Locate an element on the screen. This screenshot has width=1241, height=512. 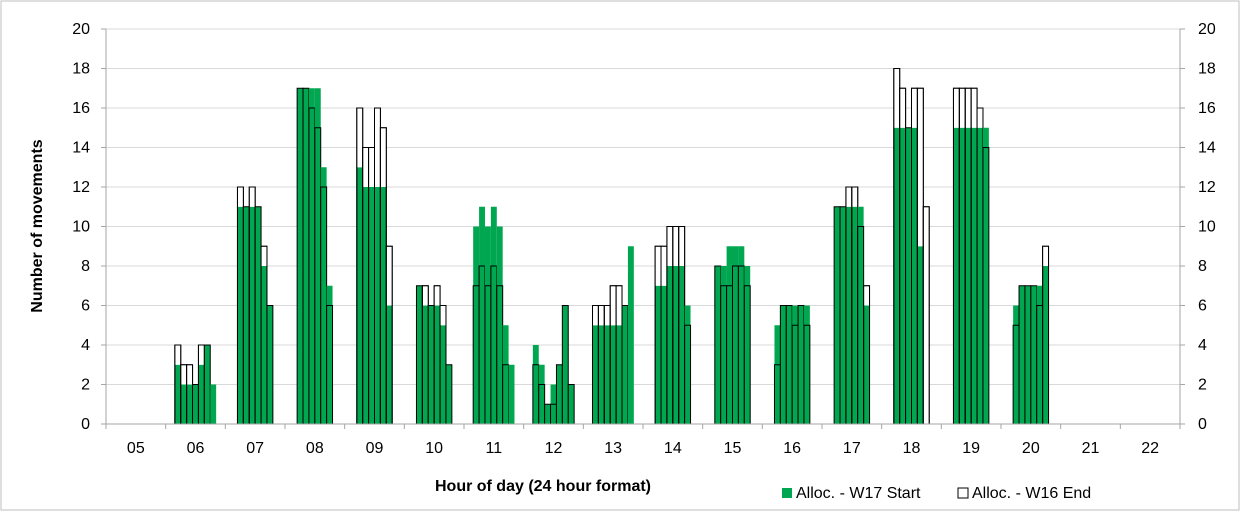
x-tick-label: 11 is located at coordinates (494, 448).